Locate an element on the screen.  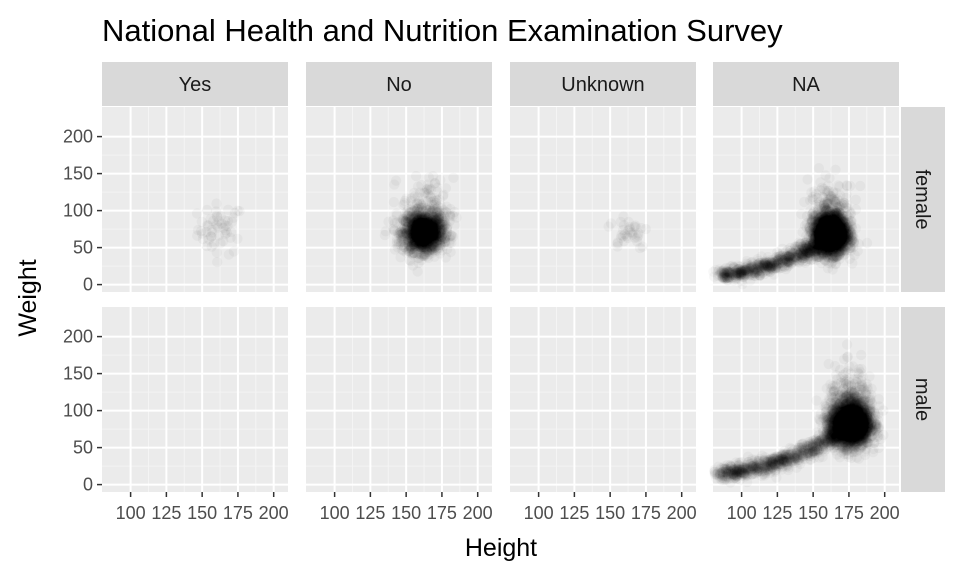
panel-yes-male is located at coordinates (195, 399).